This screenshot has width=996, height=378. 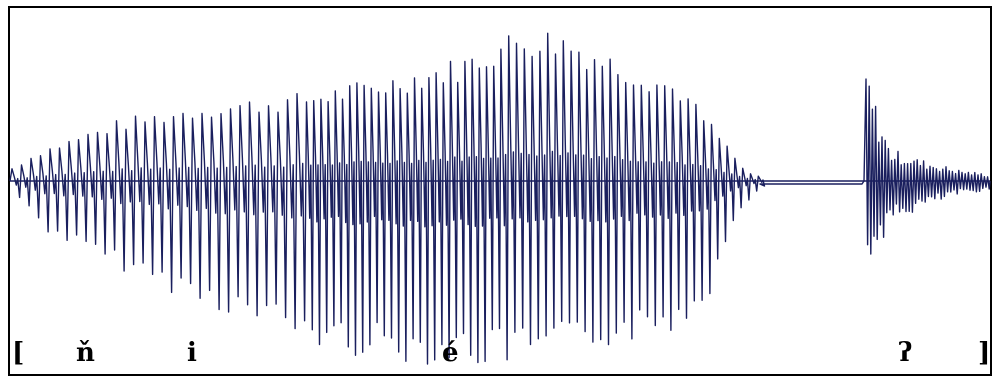 What do you see at coordinates (18, 353) in the screenshot?
I see `transcription-open-bracket: [` at bounding box center [18, 353].